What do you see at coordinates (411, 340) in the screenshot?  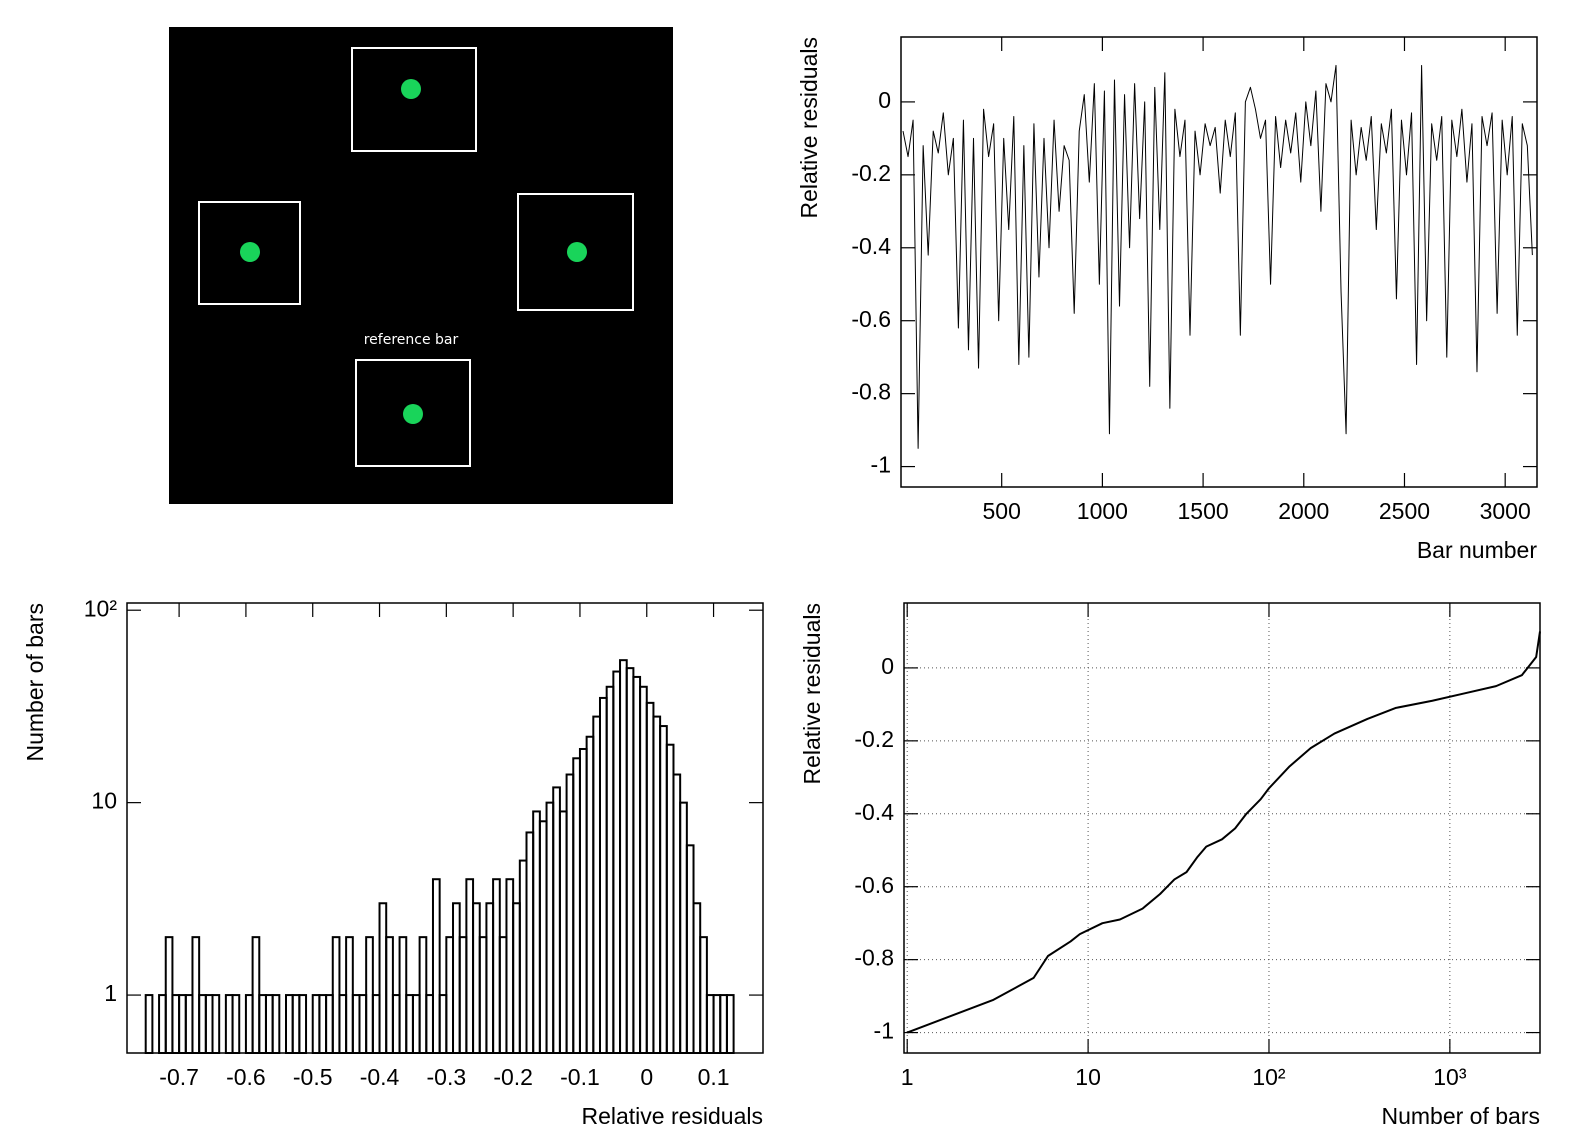 I see `diagram-label: reference bar` at bounding box center [411, 340].